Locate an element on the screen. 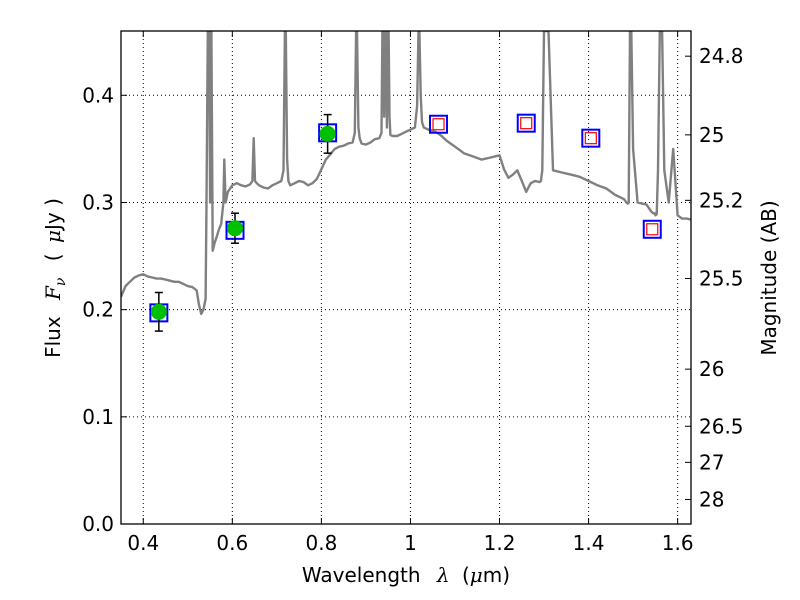 The image size is (800, 600). y2-tick-label: 26 is located at coordinates (711, 369).